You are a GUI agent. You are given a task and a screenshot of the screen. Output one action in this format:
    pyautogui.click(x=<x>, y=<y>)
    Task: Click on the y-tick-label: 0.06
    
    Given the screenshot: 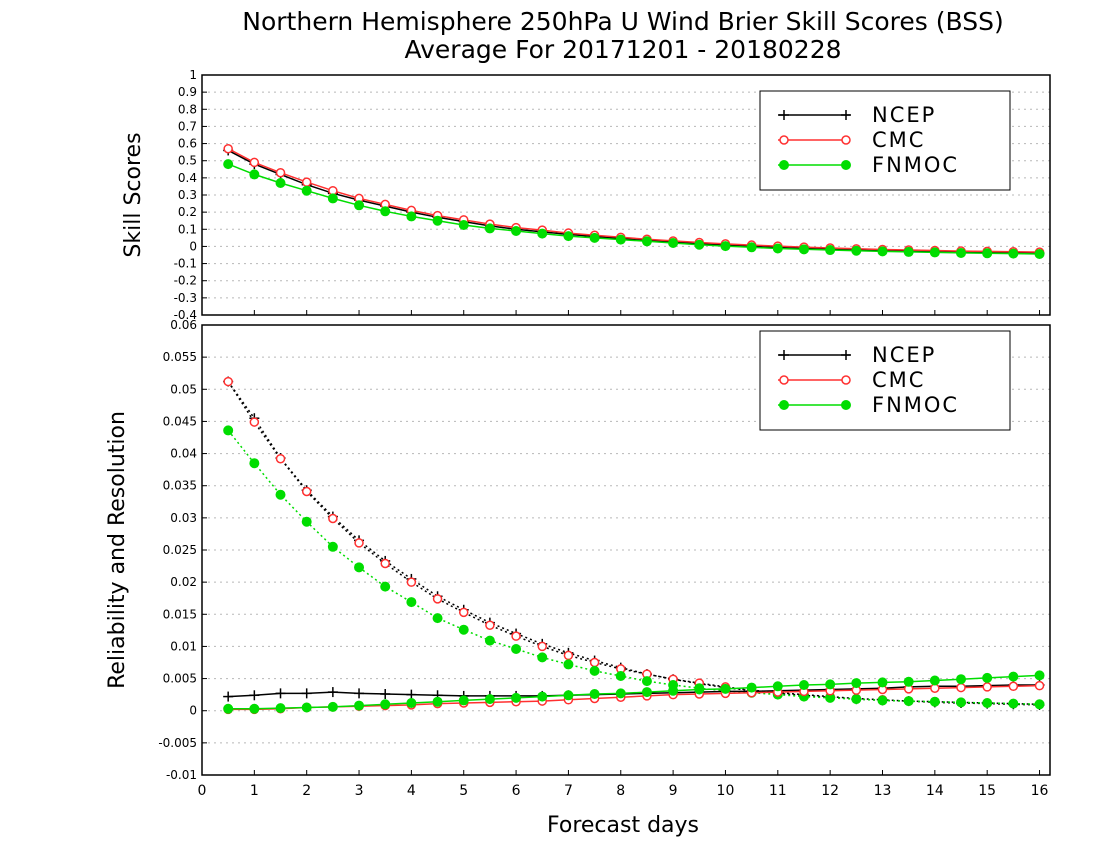 What is the action you would take?
    pyautogui.click(x=183, y=325)
    